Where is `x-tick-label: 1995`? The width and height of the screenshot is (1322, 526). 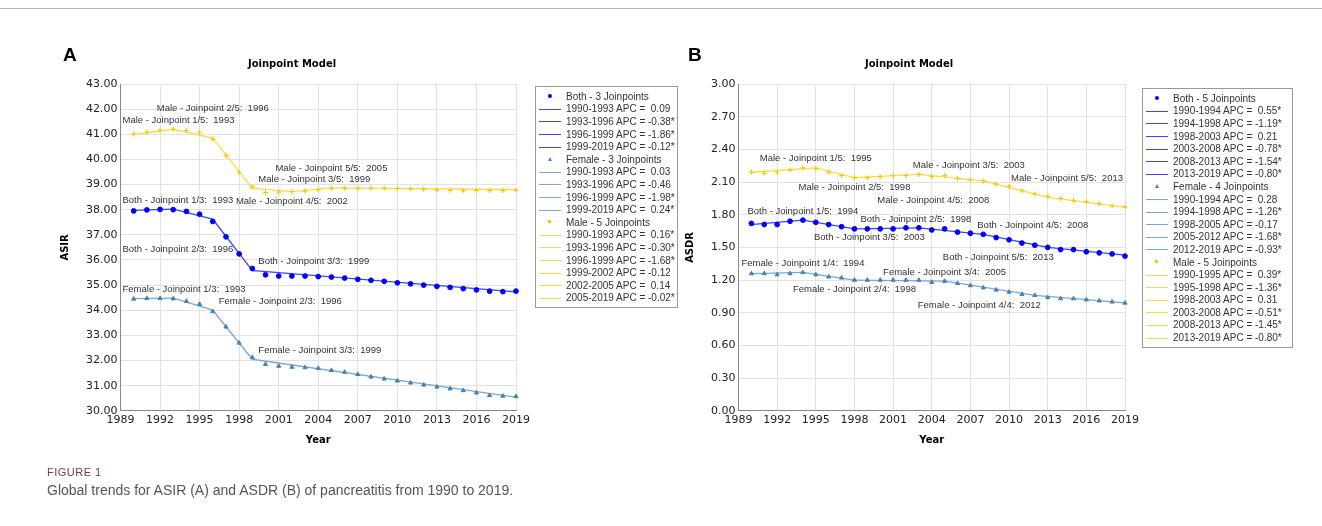 x-tick-label: 1995 is located at coordinates (815, 420).